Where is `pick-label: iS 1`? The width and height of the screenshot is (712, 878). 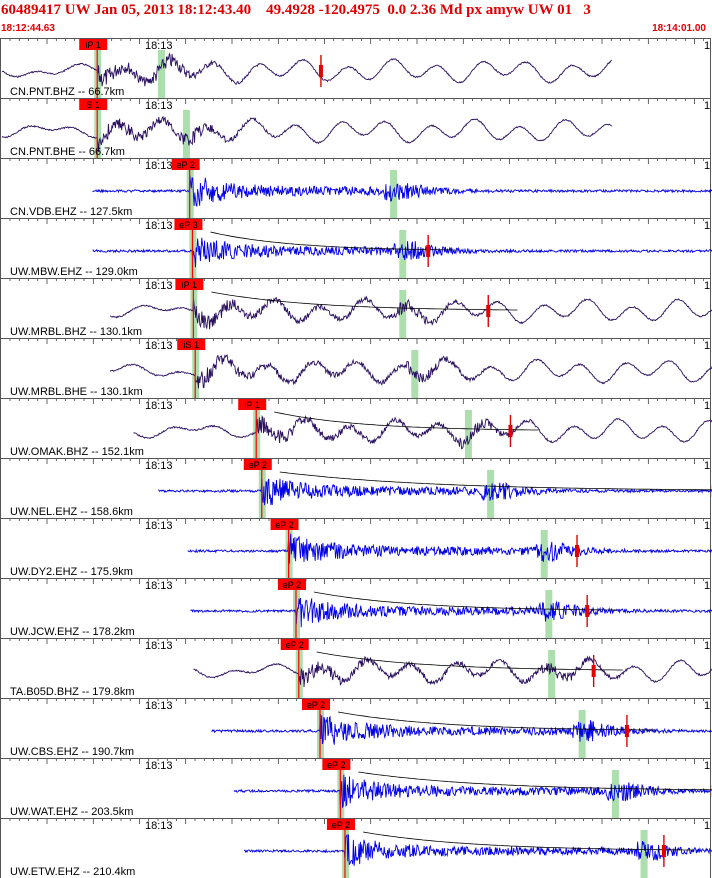
pick-label: iS 1 is located at coordinates (191, 345).